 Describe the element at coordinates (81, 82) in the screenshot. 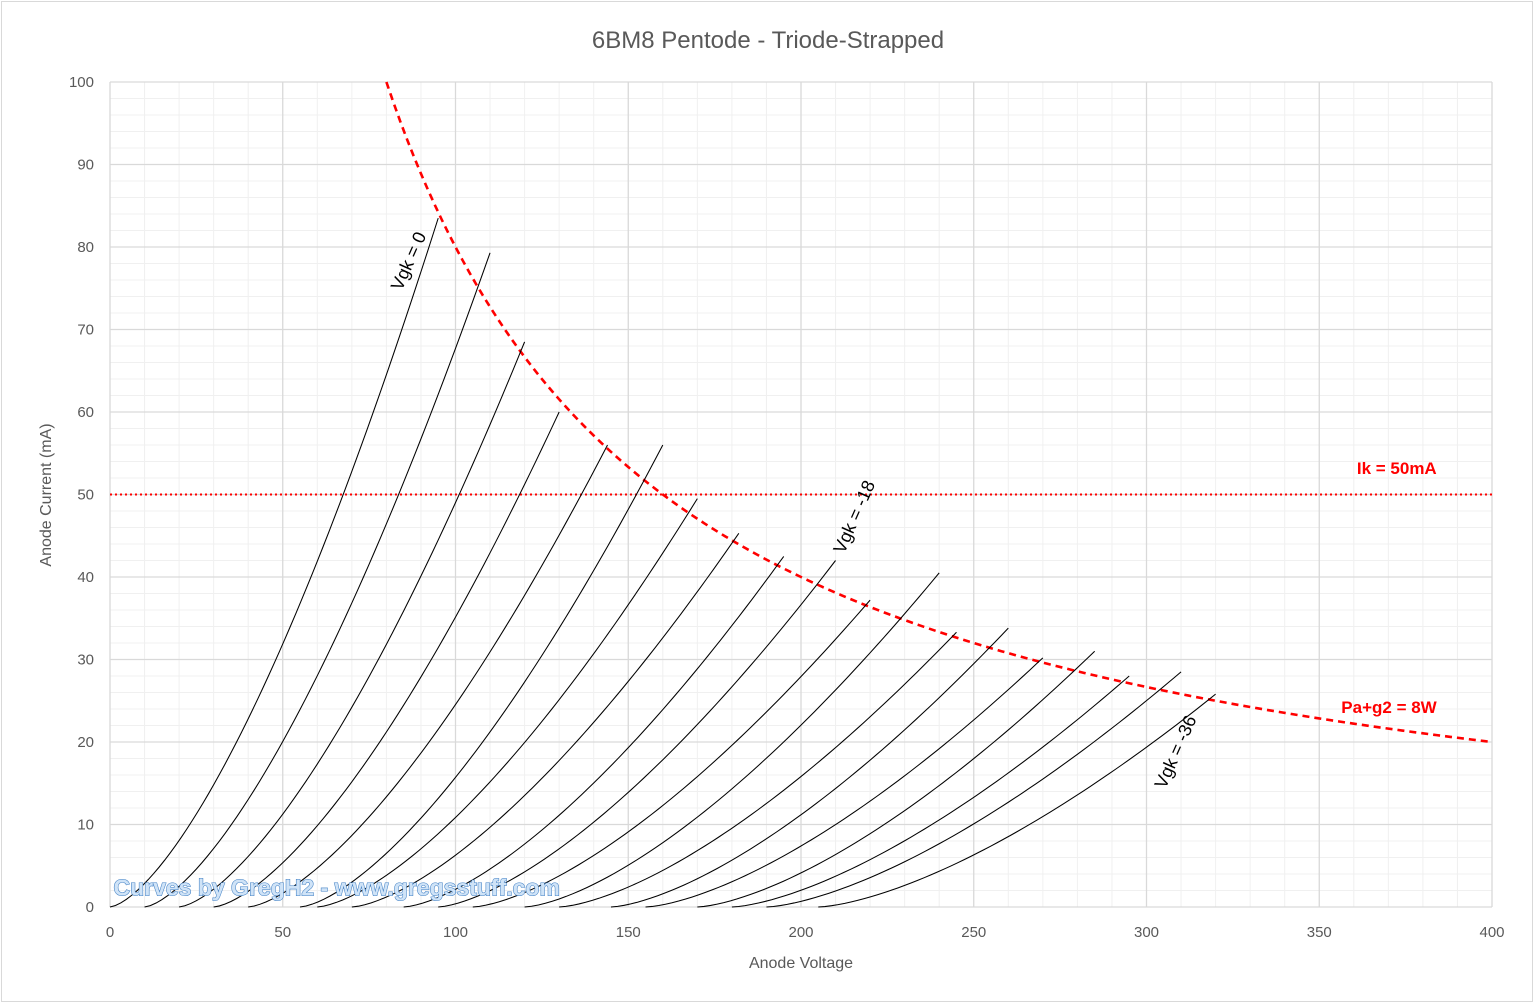

I see `y-tick-label: 100` at that location.